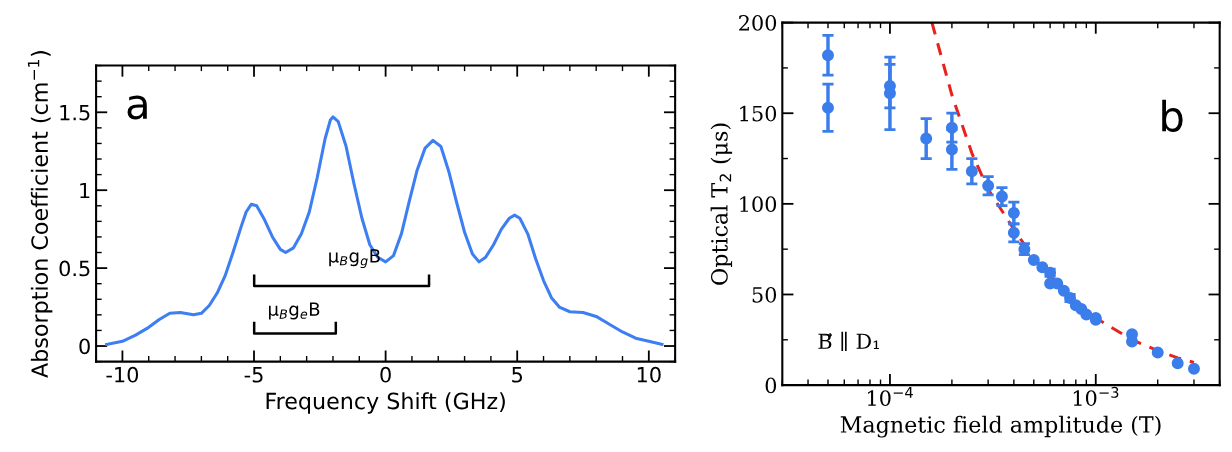  What do you see at coordinates (40, 214) in the screenshot?
I see `y-axis-title: Absorption Coefficient (cm$^{−1}$)` at bounding box center [40, 214].